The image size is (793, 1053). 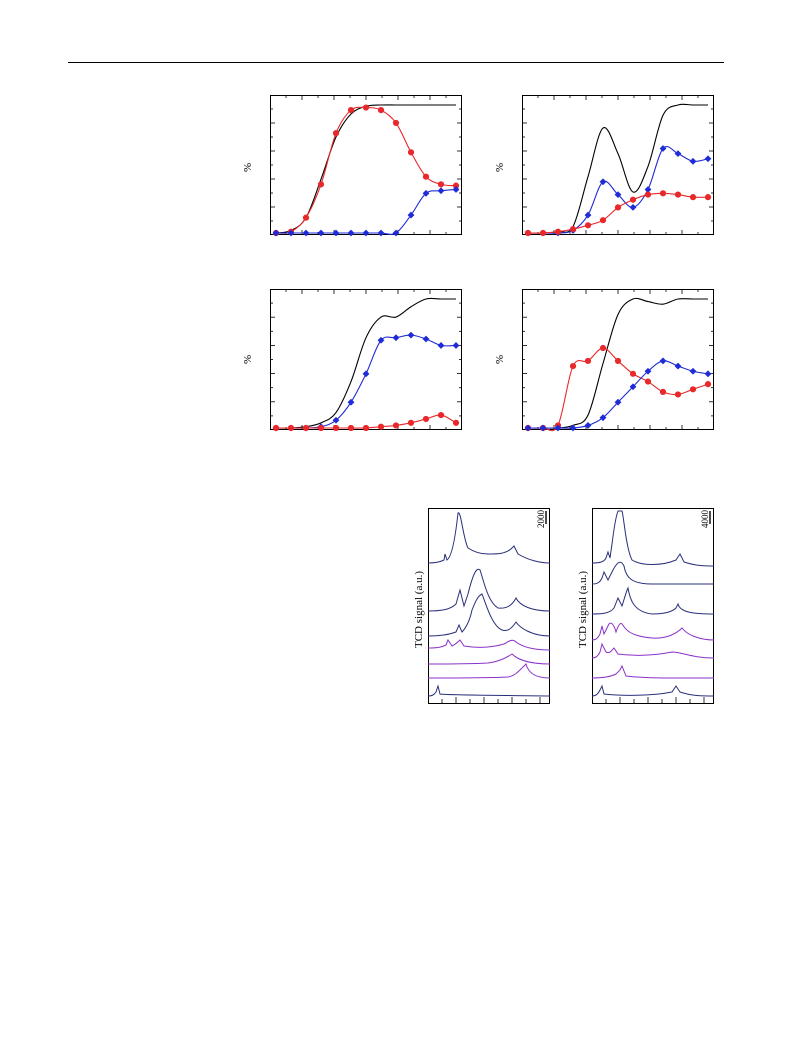 I want to click on chart-4-plot, so click(x=618, y=360).